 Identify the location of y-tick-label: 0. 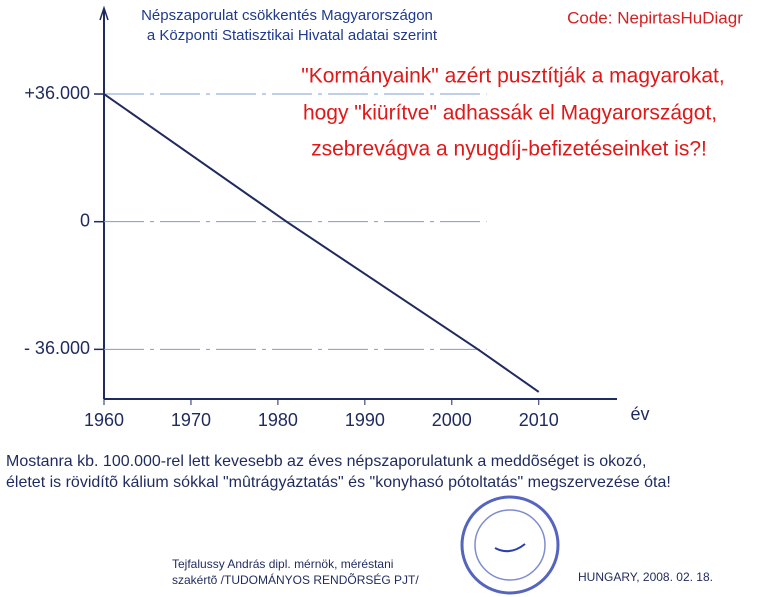
(85, 220).